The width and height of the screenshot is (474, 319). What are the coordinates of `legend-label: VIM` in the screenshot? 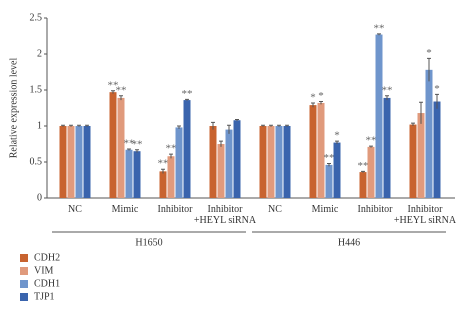 It's located at (44, 270).